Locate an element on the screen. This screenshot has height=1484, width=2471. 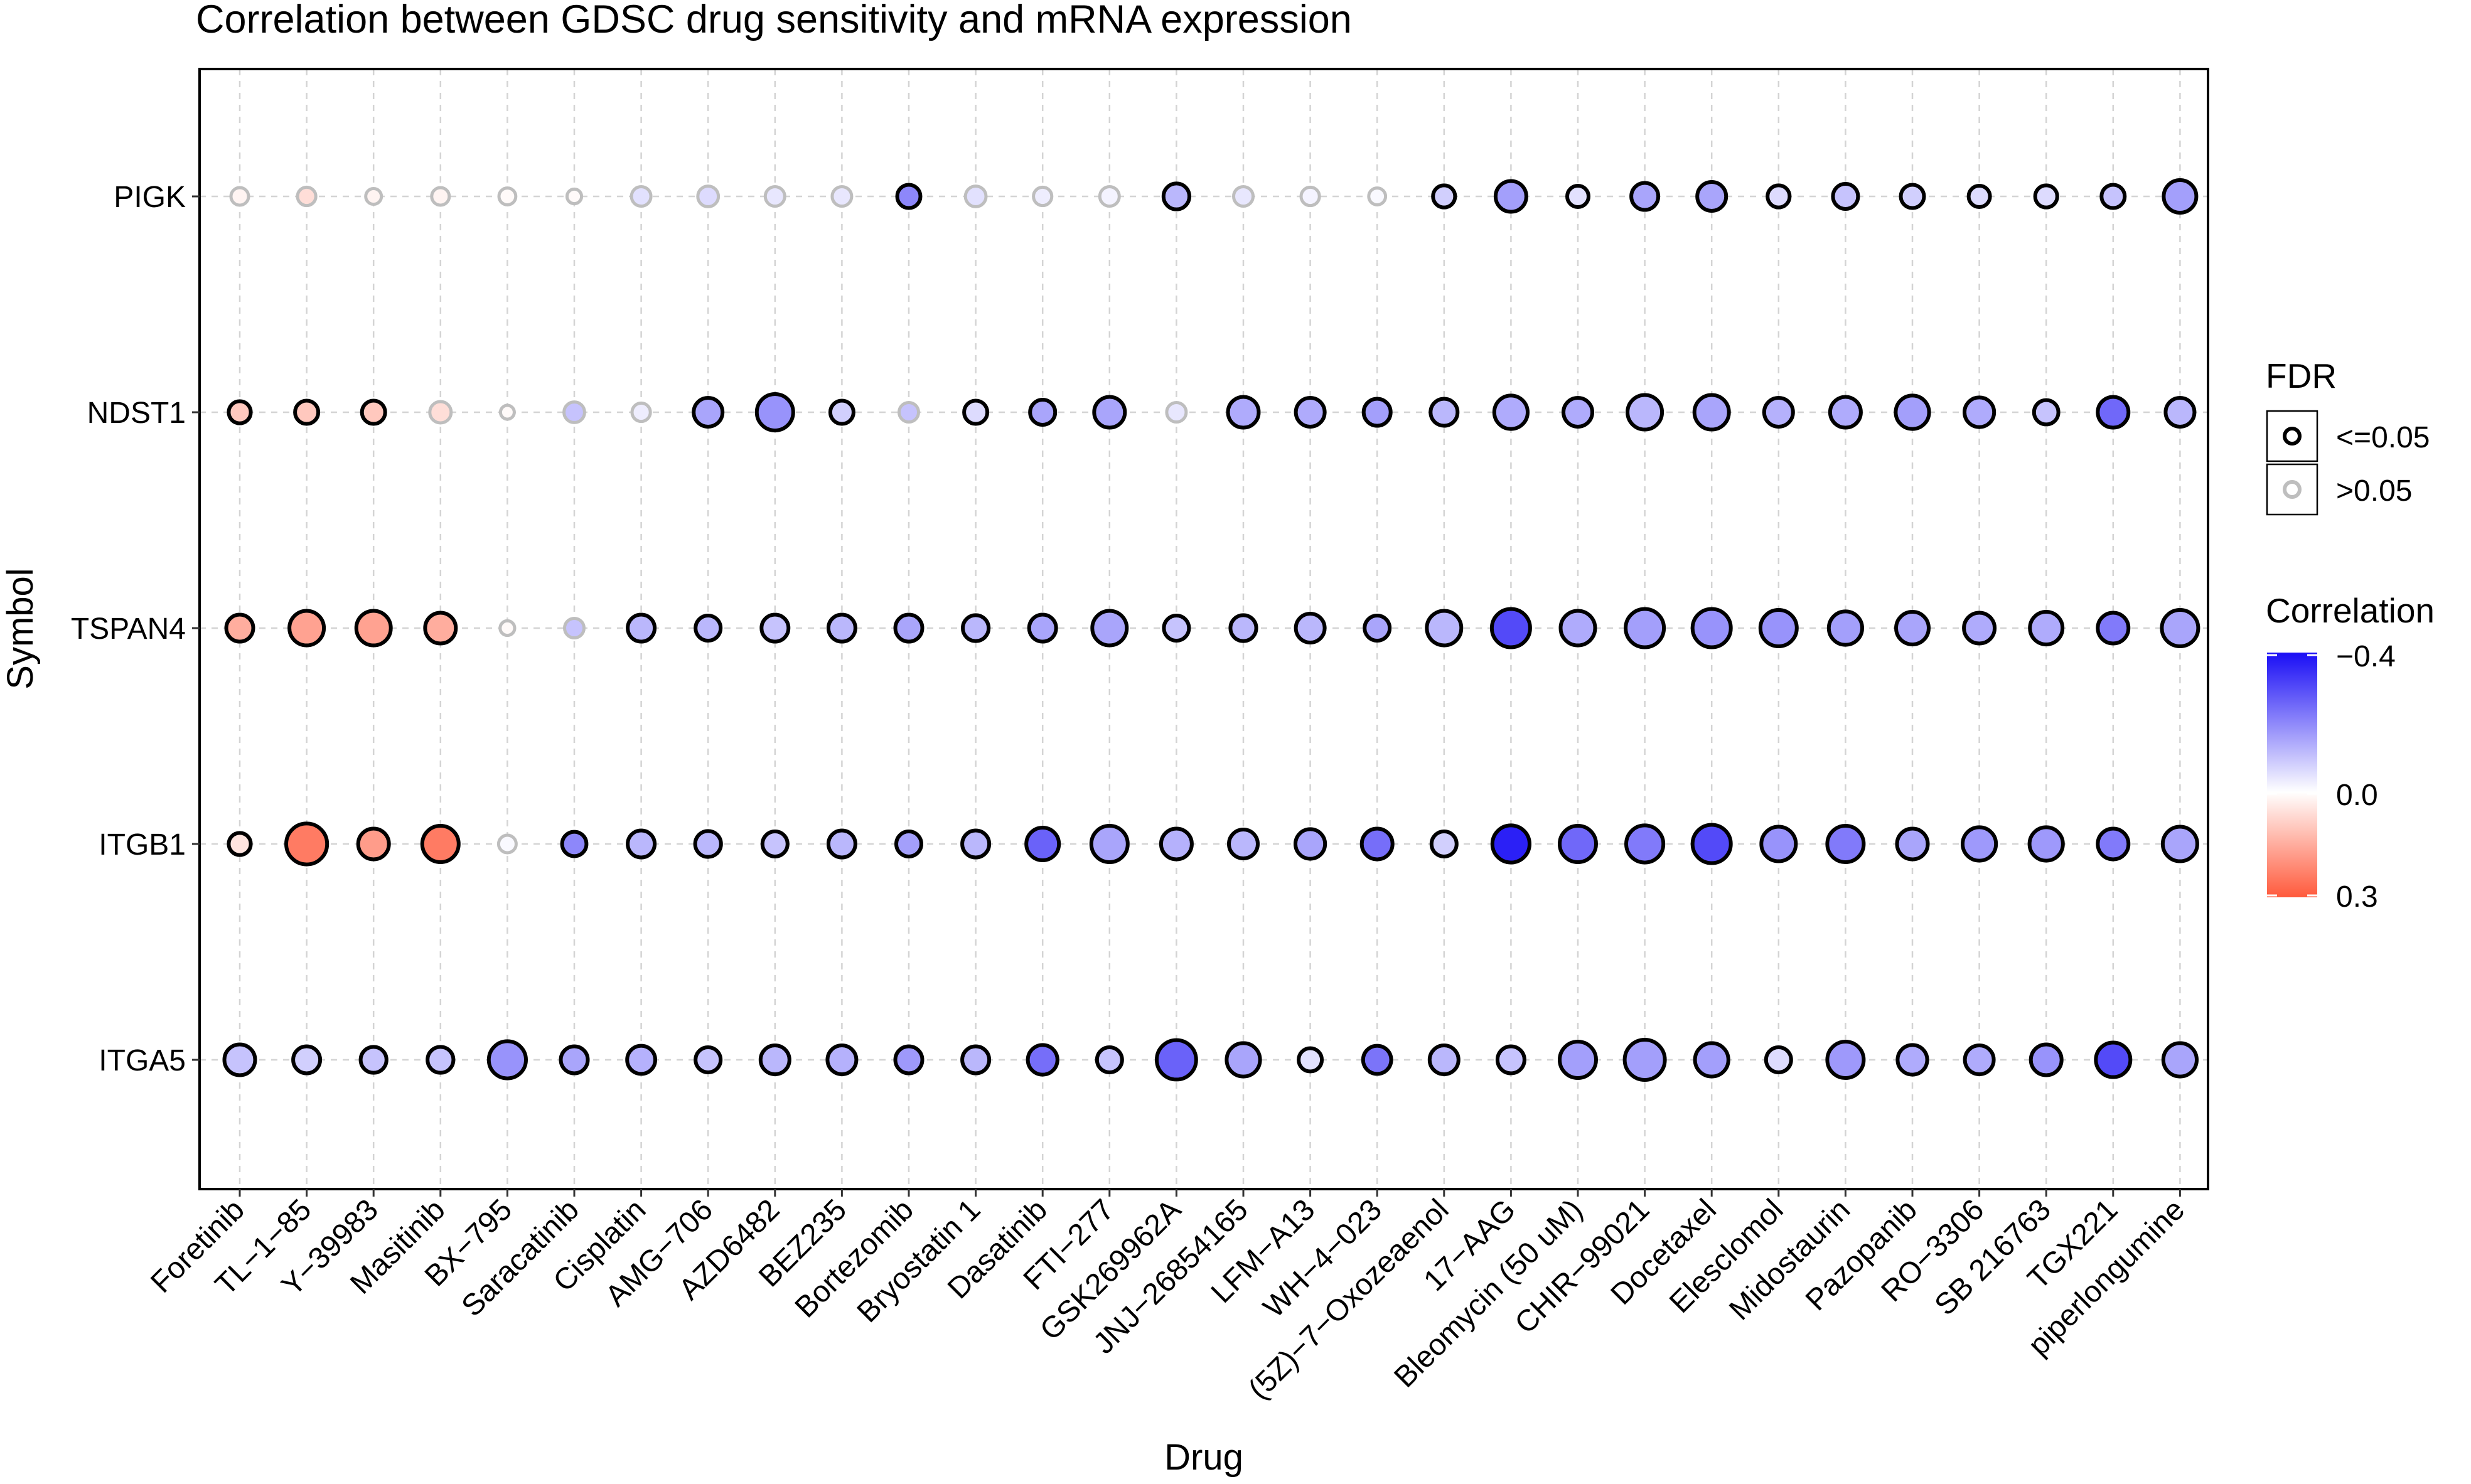
y-axis-title: Symbol is located at coordinates (20, 628).